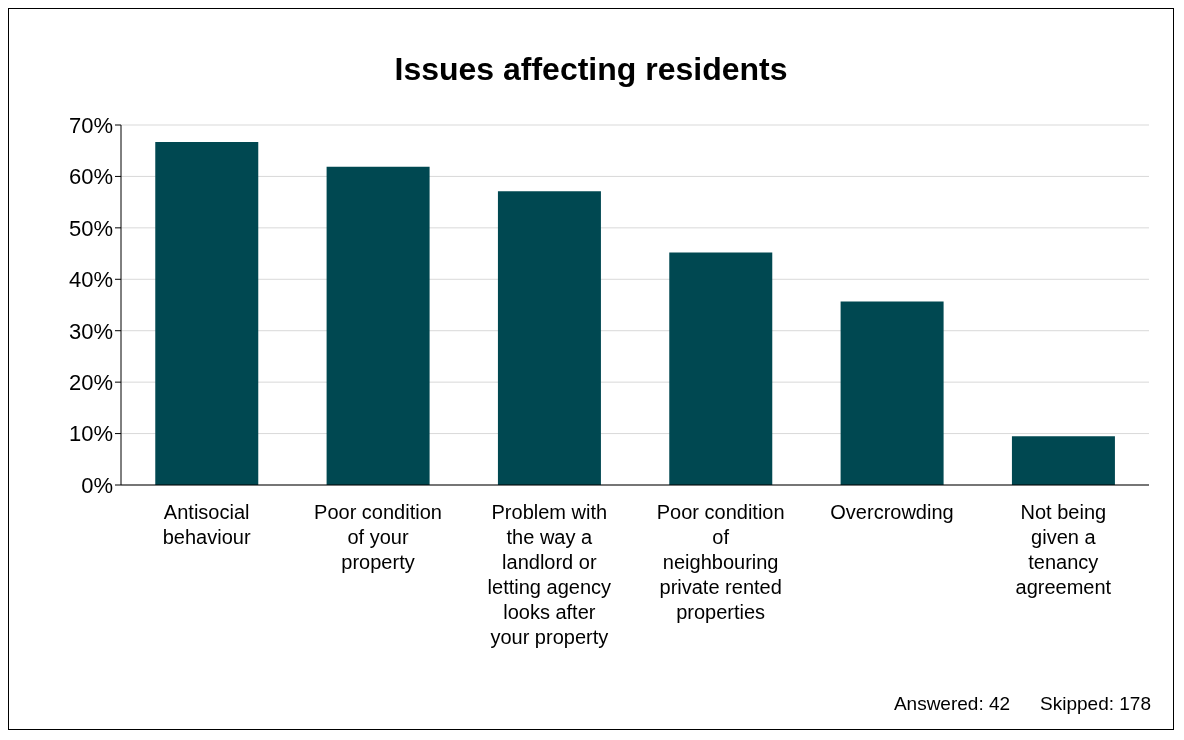 This screenshot has width=1184, height=740. Describe the element at coordinates (90, 228) in the screenshot. I see `y-tick-label: 50%` at that location.